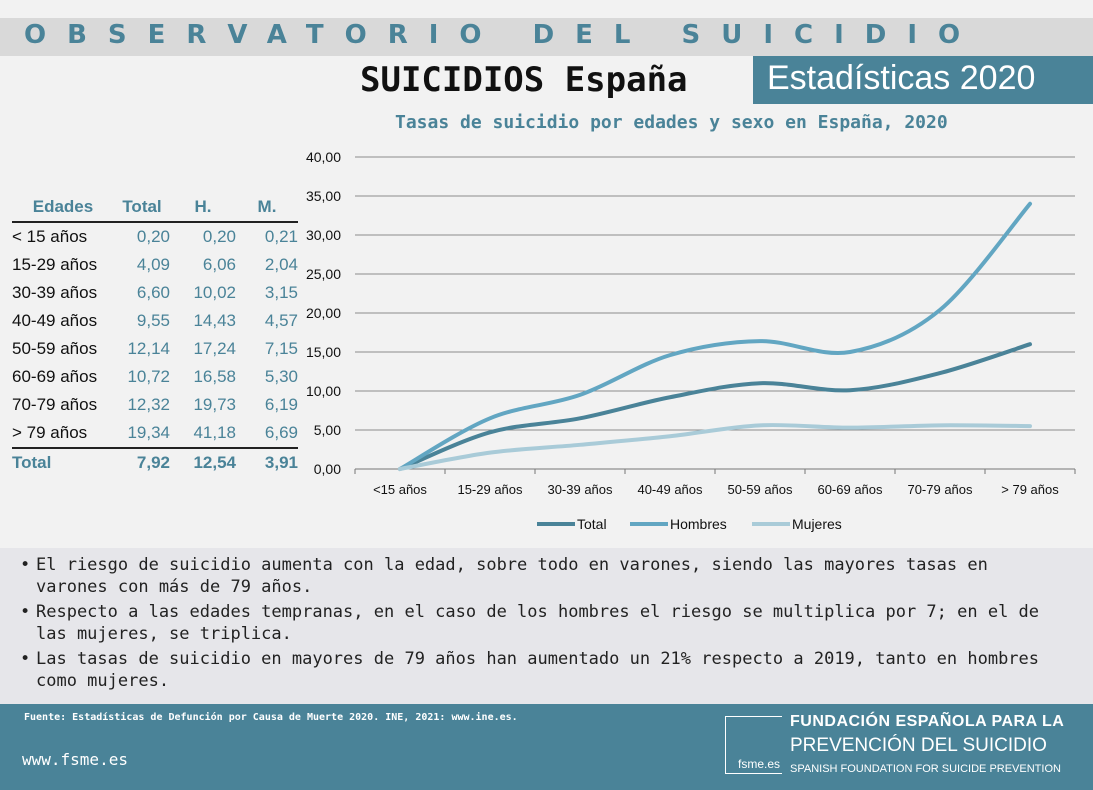  I want to click on rate-cell: 4,57, so click(281, 320).